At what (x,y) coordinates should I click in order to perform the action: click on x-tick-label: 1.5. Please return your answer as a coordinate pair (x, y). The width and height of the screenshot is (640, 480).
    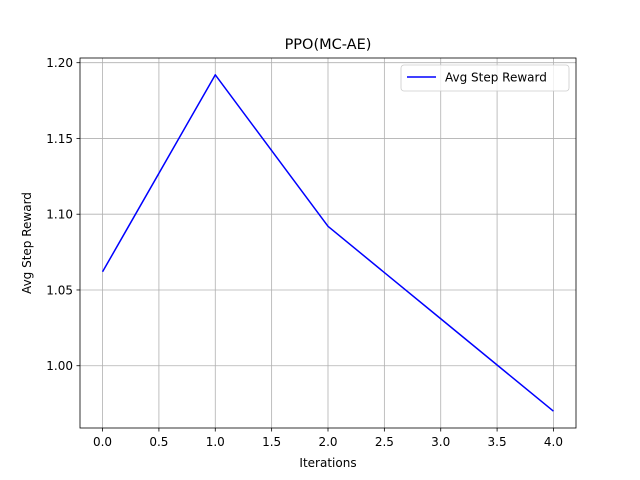
    Looking at the image, I should click on (271, 442).